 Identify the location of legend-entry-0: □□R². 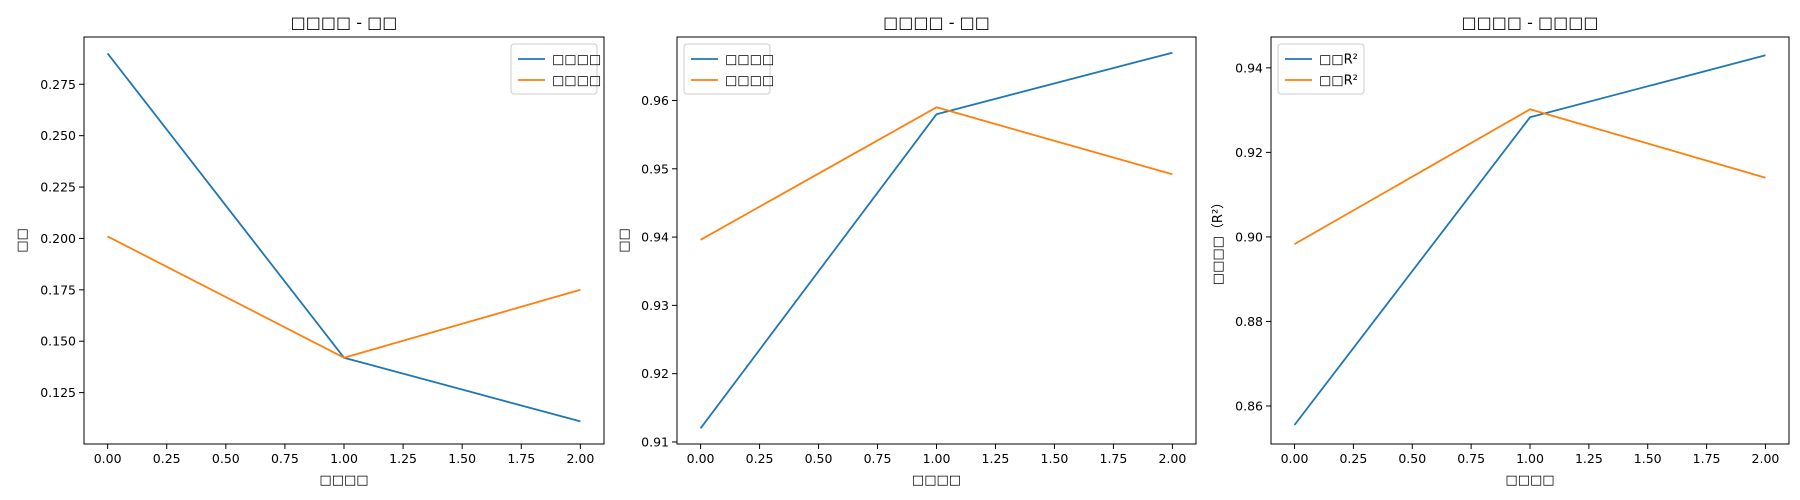
(1338, 60).